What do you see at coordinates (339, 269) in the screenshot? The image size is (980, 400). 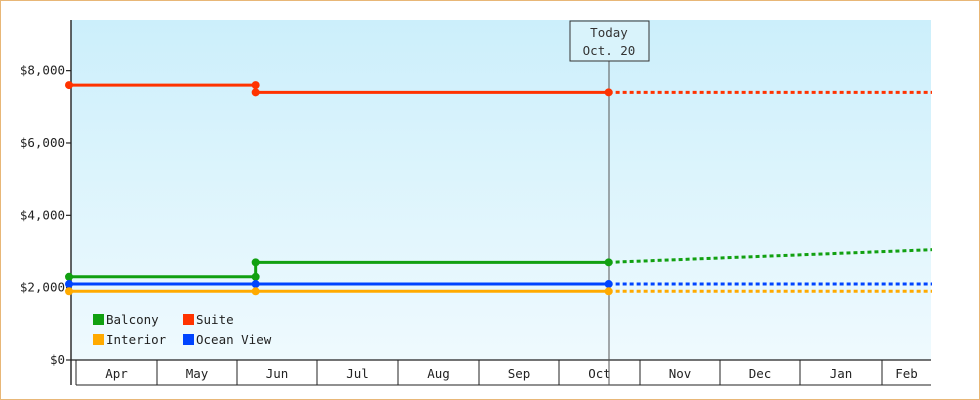 I see `series-line-balcony` at bounding box center [339, 269].